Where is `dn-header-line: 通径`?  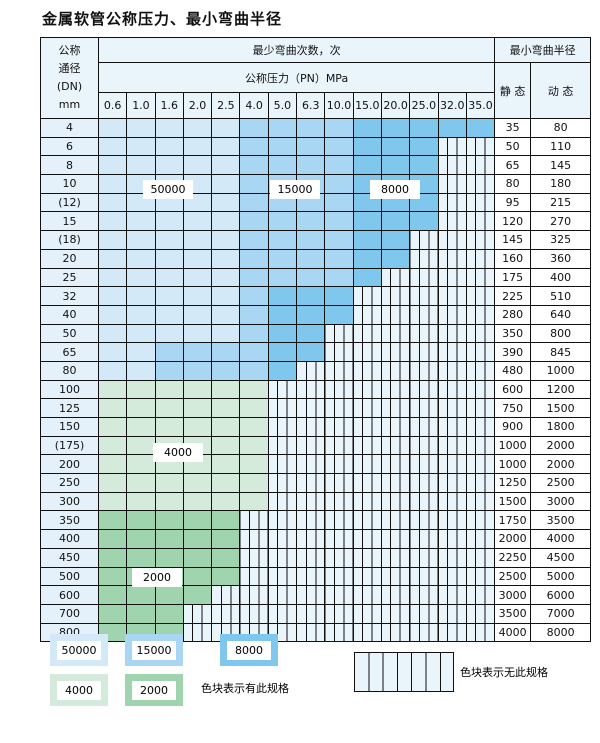 dn-header-line: 通径 is located at coordinates (69, 68).